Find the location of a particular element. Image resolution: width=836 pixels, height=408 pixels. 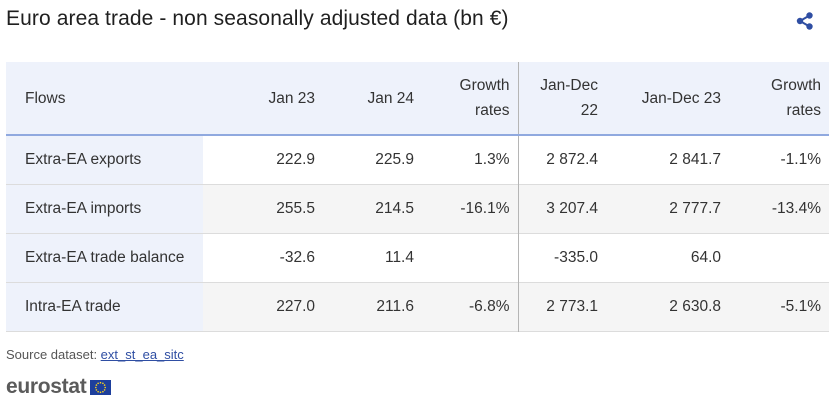

cell-jan-dec-23: 2 777.7 is located at coordinates (667, 208).